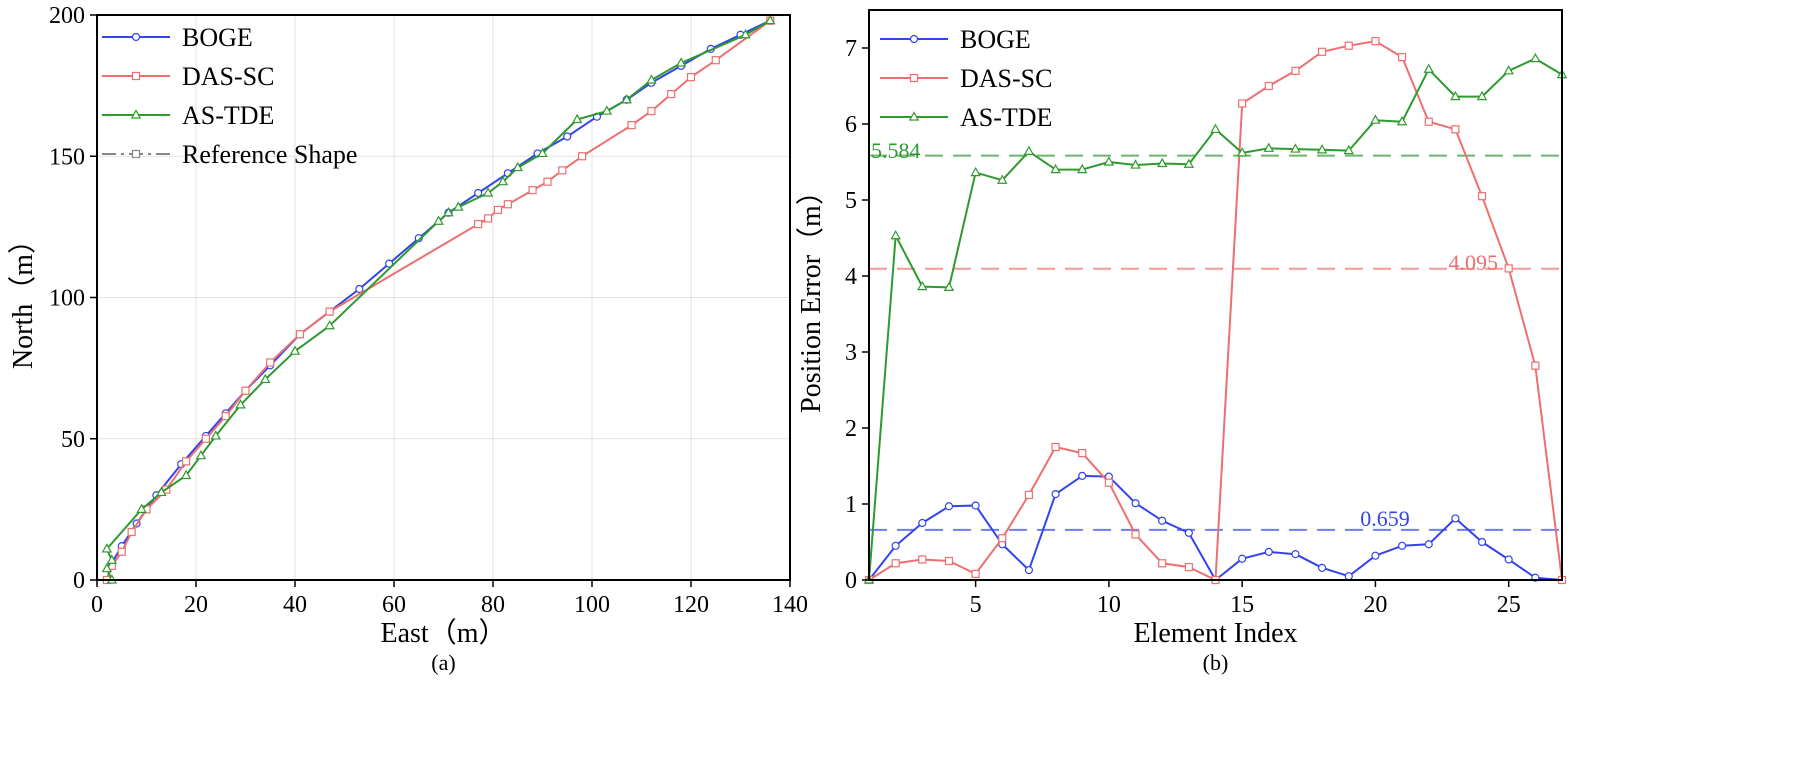 This screenshot has height=783, width=1800. Describe the element at coordinates (23, 297) in the screenshot. I see `y-axis-label: North（m）` at that location.